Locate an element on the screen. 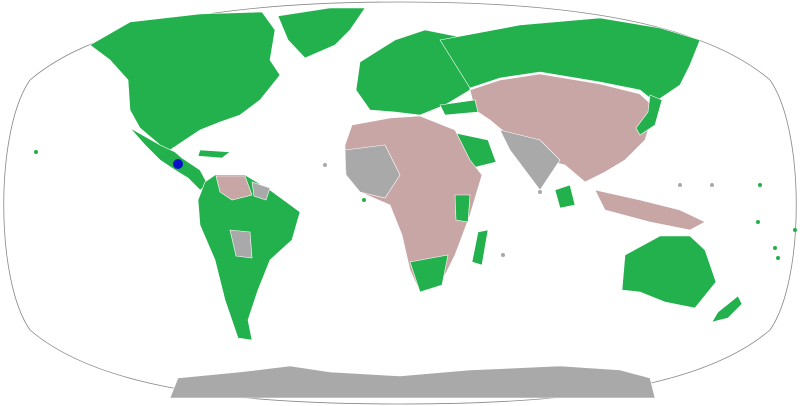 The width and height of the screenshot is (800, 406). antarctica is located at coordinates (412, 382).